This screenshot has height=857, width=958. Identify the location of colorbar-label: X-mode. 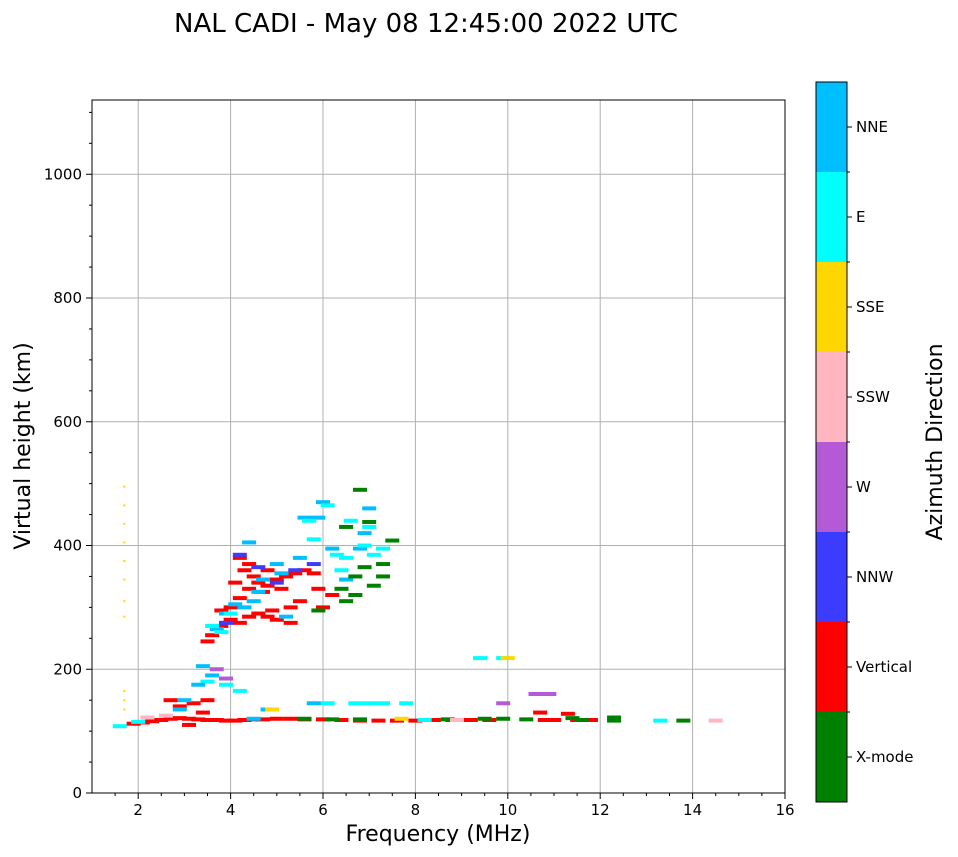
(884, 757).